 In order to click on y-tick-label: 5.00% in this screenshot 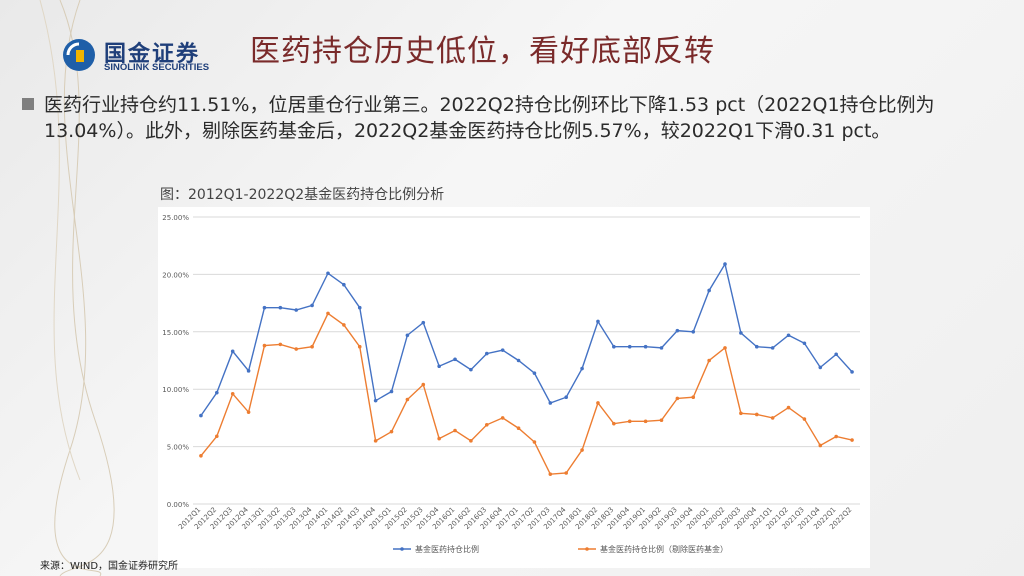, I will do `click(178, 448)`.